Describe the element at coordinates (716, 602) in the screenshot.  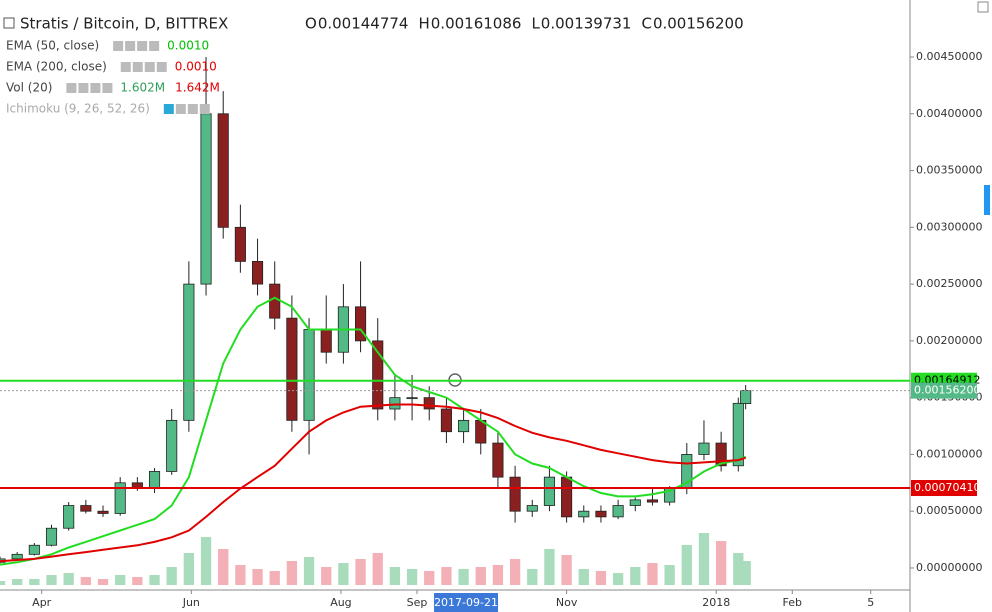
I see `x-tick-label: 2018` at that location.